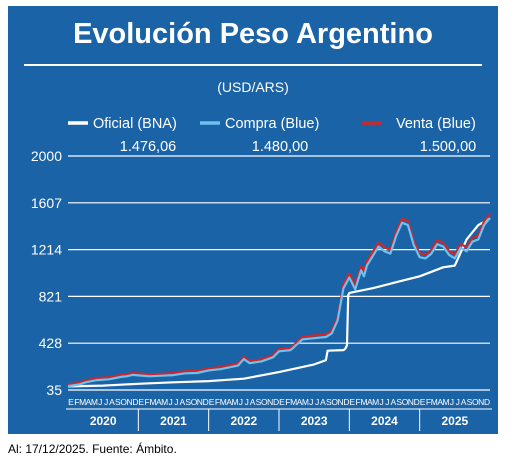 This screenshot has width=520, height=473. What do you see at coordinates (135, 124) in the screenshot?
I see `legend-label-oficial: Oficial (BNA)` at bounding box center [135, 124].